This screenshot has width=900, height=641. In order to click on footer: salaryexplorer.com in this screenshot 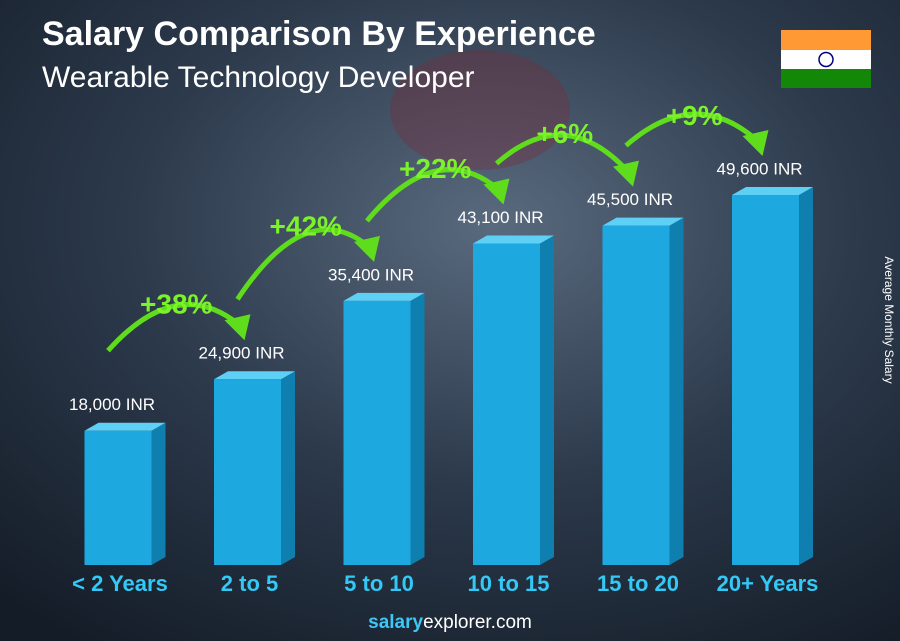, I will do `click(450, 622)`.